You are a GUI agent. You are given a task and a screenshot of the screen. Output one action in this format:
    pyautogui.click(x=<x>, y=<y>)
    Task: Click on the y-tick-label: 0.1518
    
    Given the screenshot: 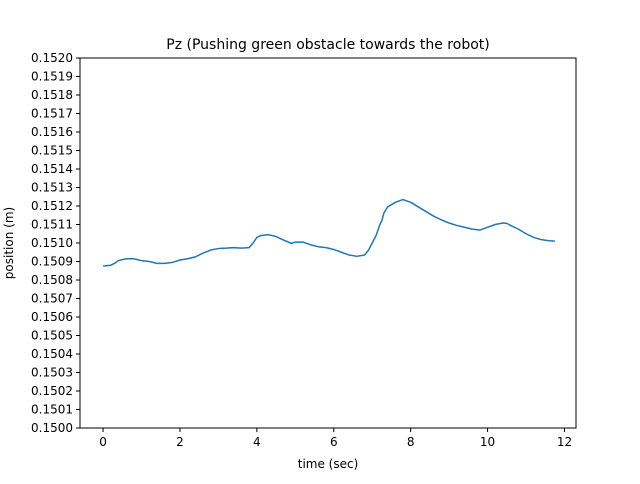 What is the action you would take?
    pyautogui.click(x=52, y=95)
    